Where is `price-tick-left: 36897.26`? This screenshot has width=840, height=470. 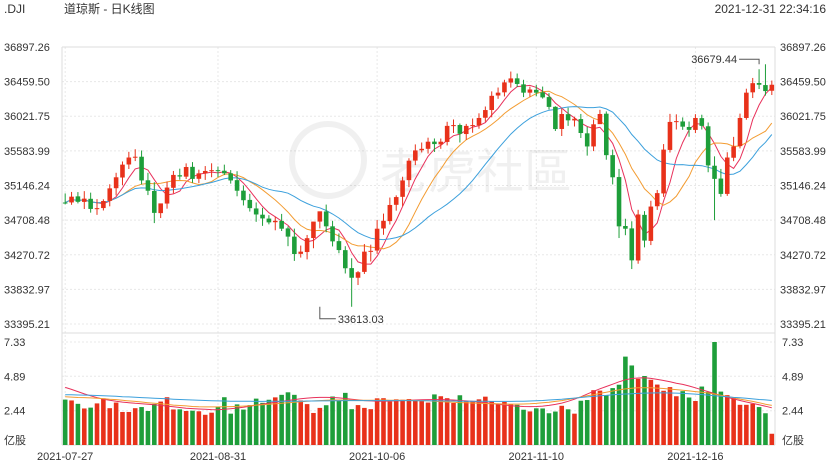
price-tick-left: 36897.26 is located at coordinates (27, 48).